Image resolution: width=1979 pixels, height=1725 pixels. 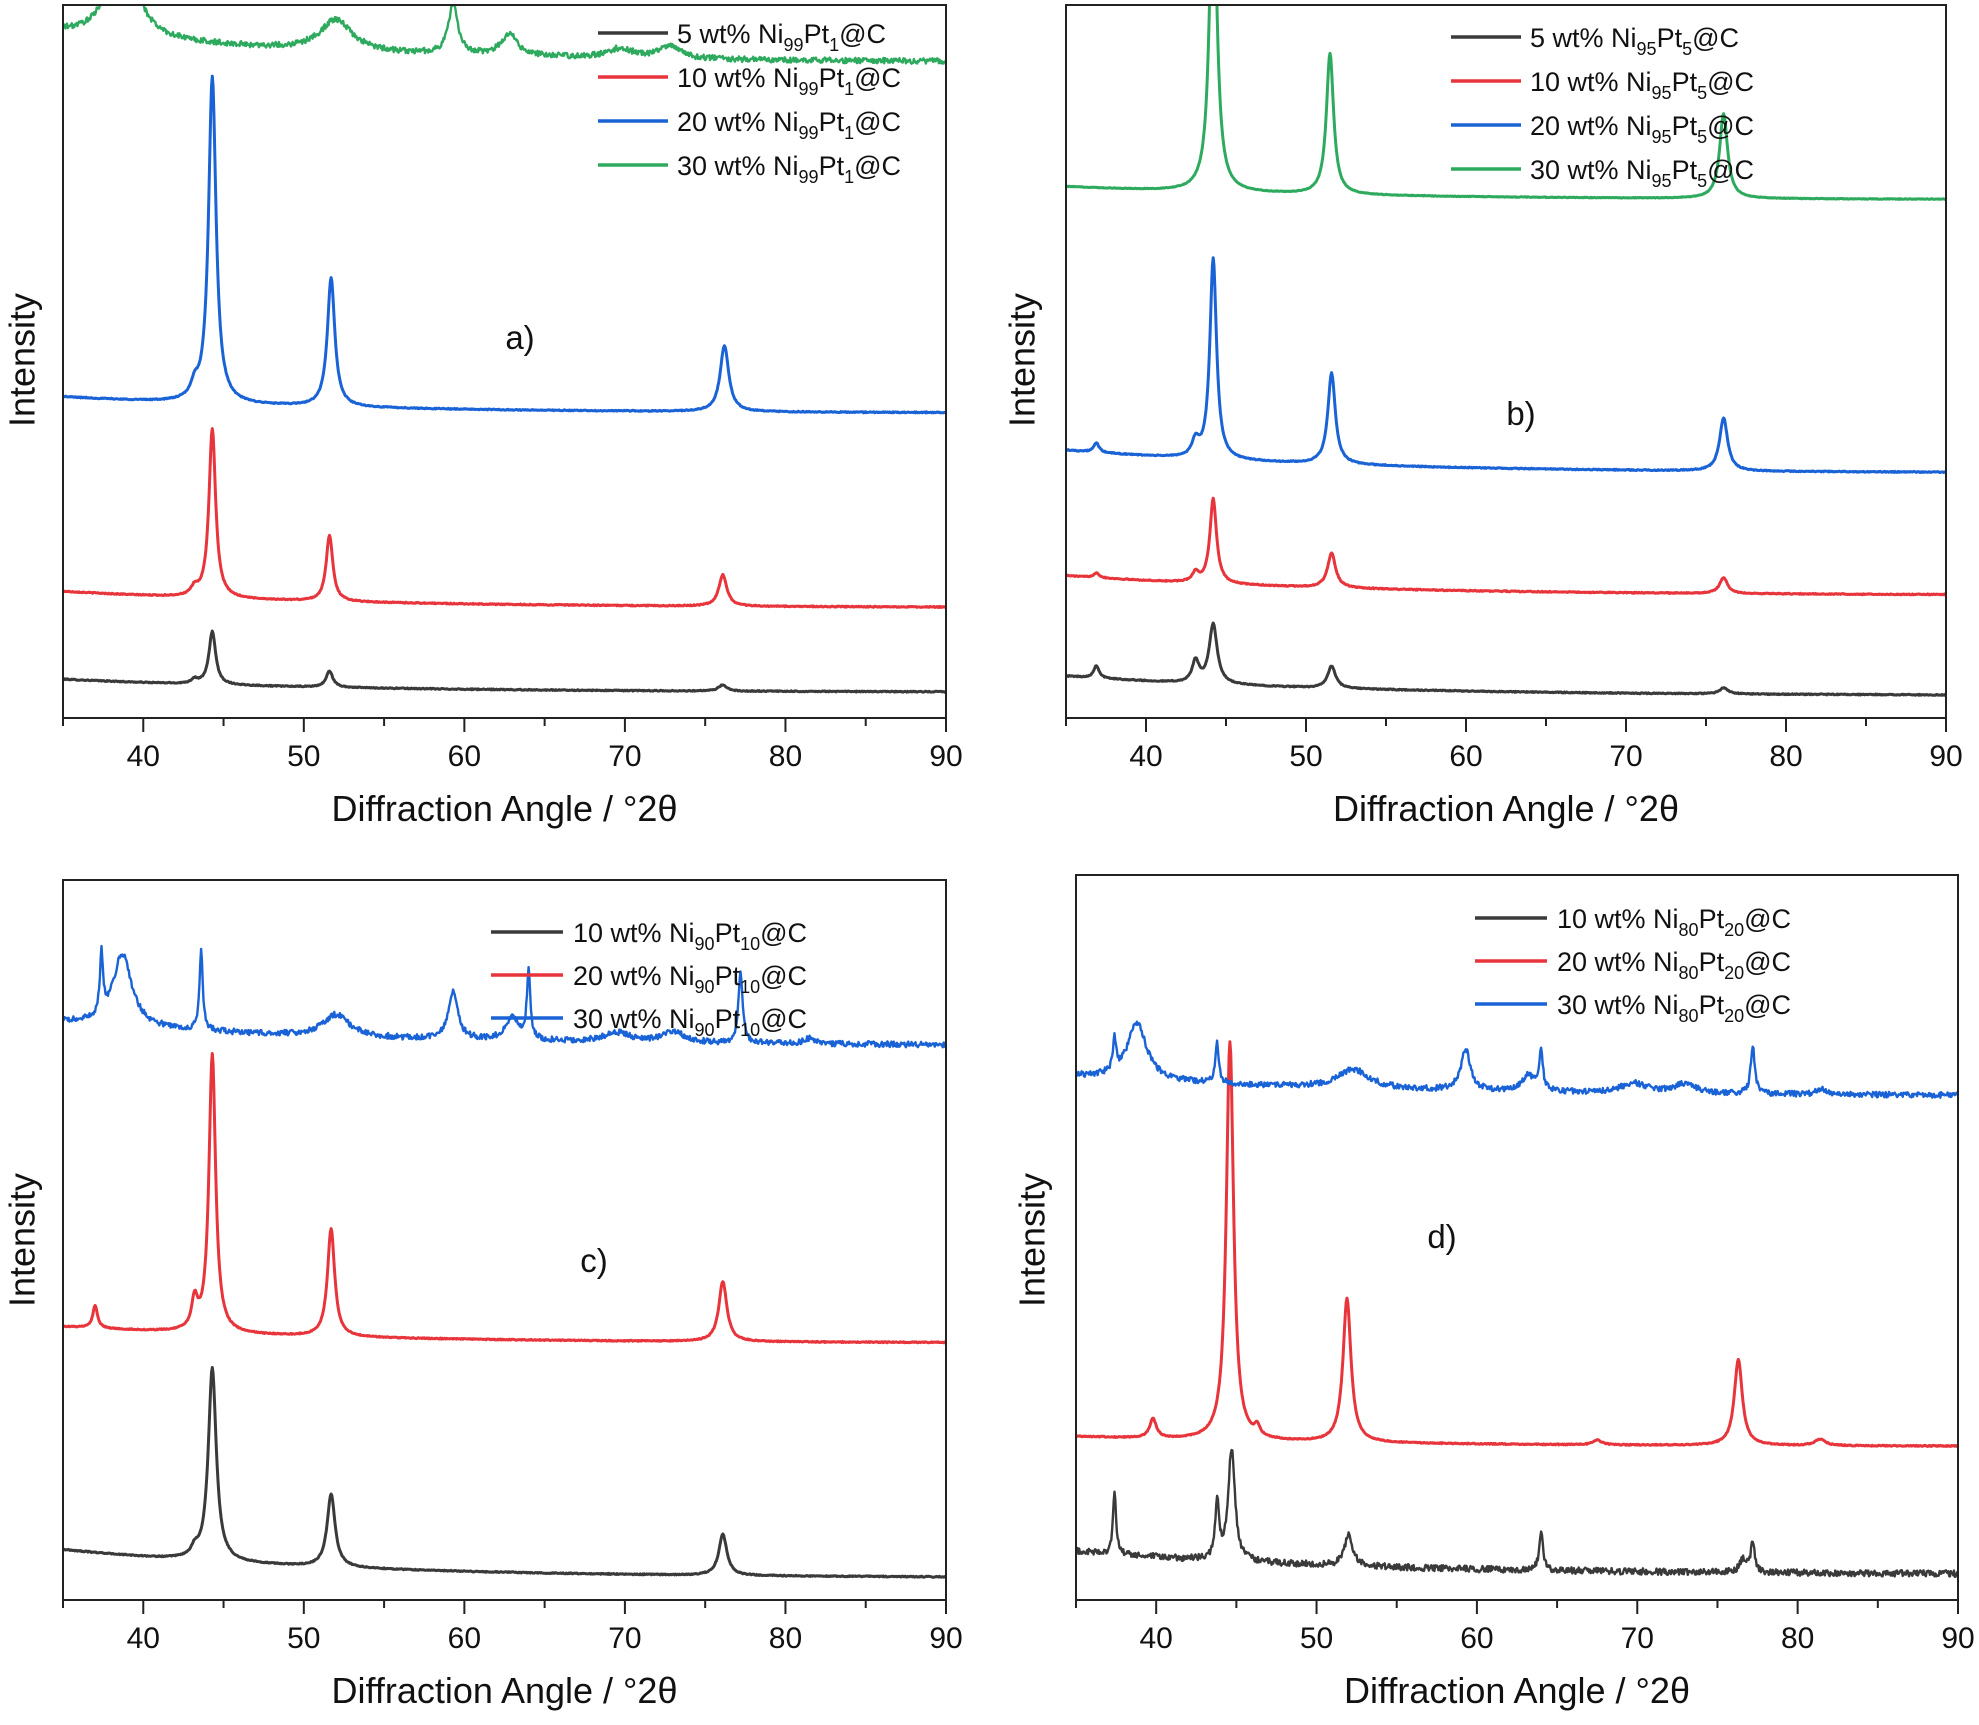 I want to click on legend-entry: 10 wt% Ni95Pt5@C, so click(x=1642, y=85).